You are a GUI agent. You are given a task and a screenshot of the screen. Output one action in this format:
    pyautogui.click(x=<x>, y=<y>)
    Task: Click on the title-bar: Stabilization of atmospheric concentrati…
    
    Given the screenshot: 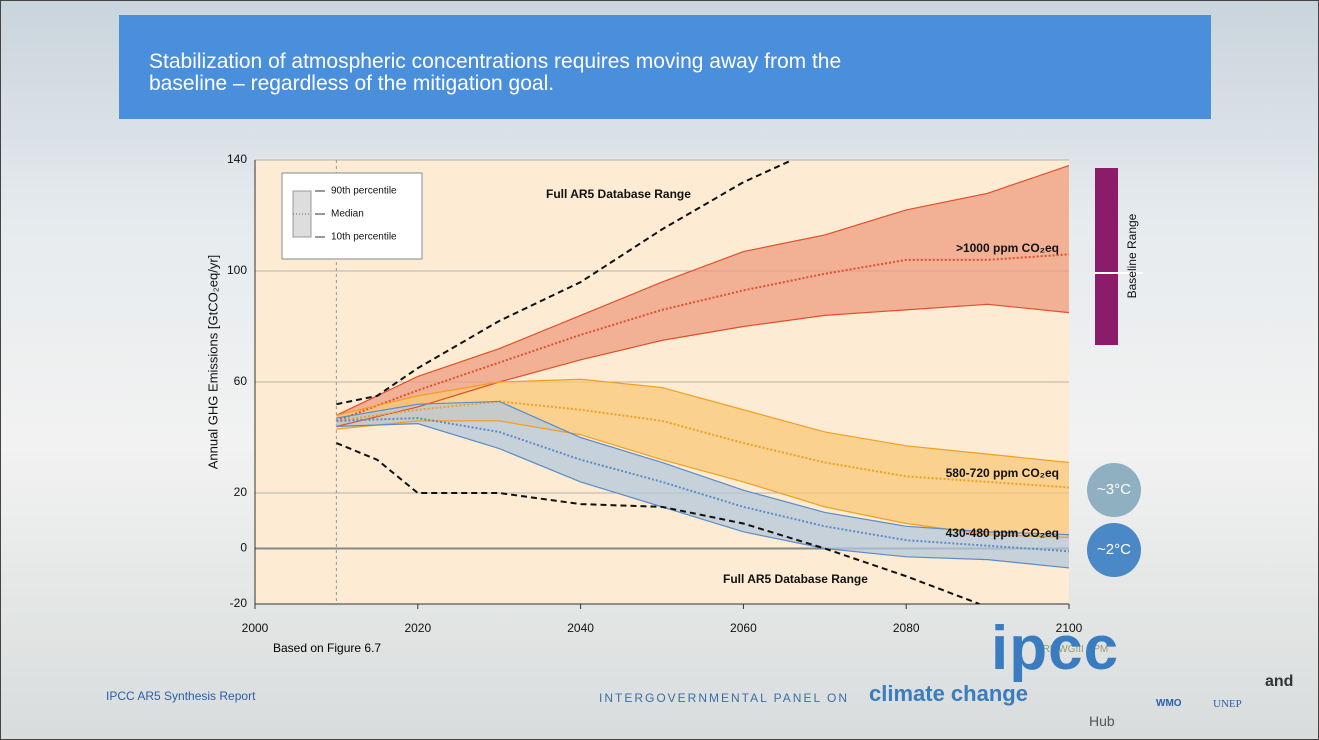 What is the action you would take?
    pyautogui.click(x=665, y=67)
    